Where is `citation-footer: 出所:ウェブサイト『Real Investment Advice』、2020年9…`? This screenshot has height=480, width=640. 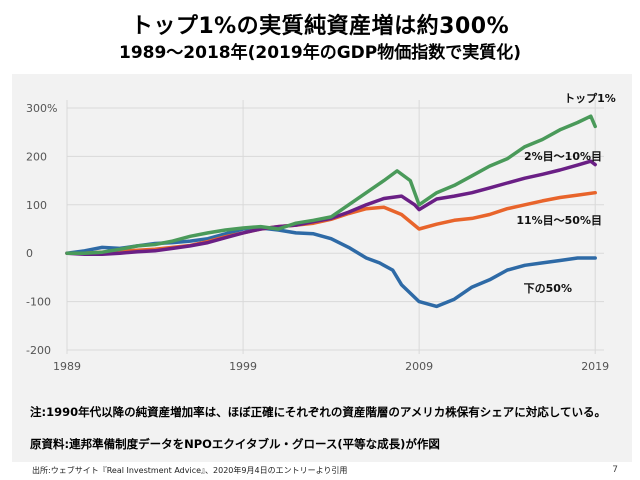 citation-footer: 出所:ウェブサイト『Real Investment Advice』、2020年9… is located at coordinates (190, 470).